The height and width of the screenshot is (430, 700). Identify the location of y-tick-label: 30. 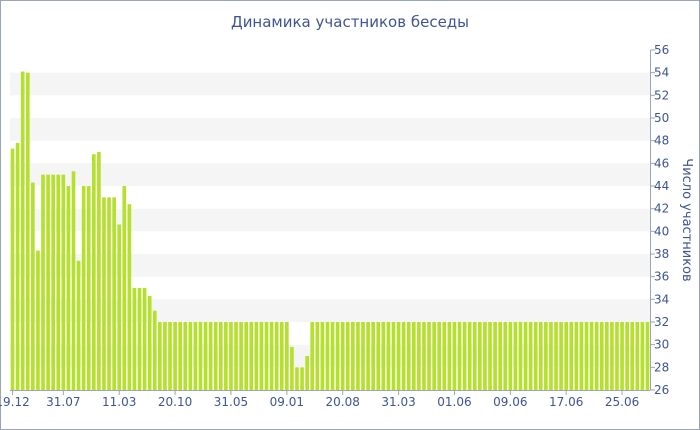
(661, 345).